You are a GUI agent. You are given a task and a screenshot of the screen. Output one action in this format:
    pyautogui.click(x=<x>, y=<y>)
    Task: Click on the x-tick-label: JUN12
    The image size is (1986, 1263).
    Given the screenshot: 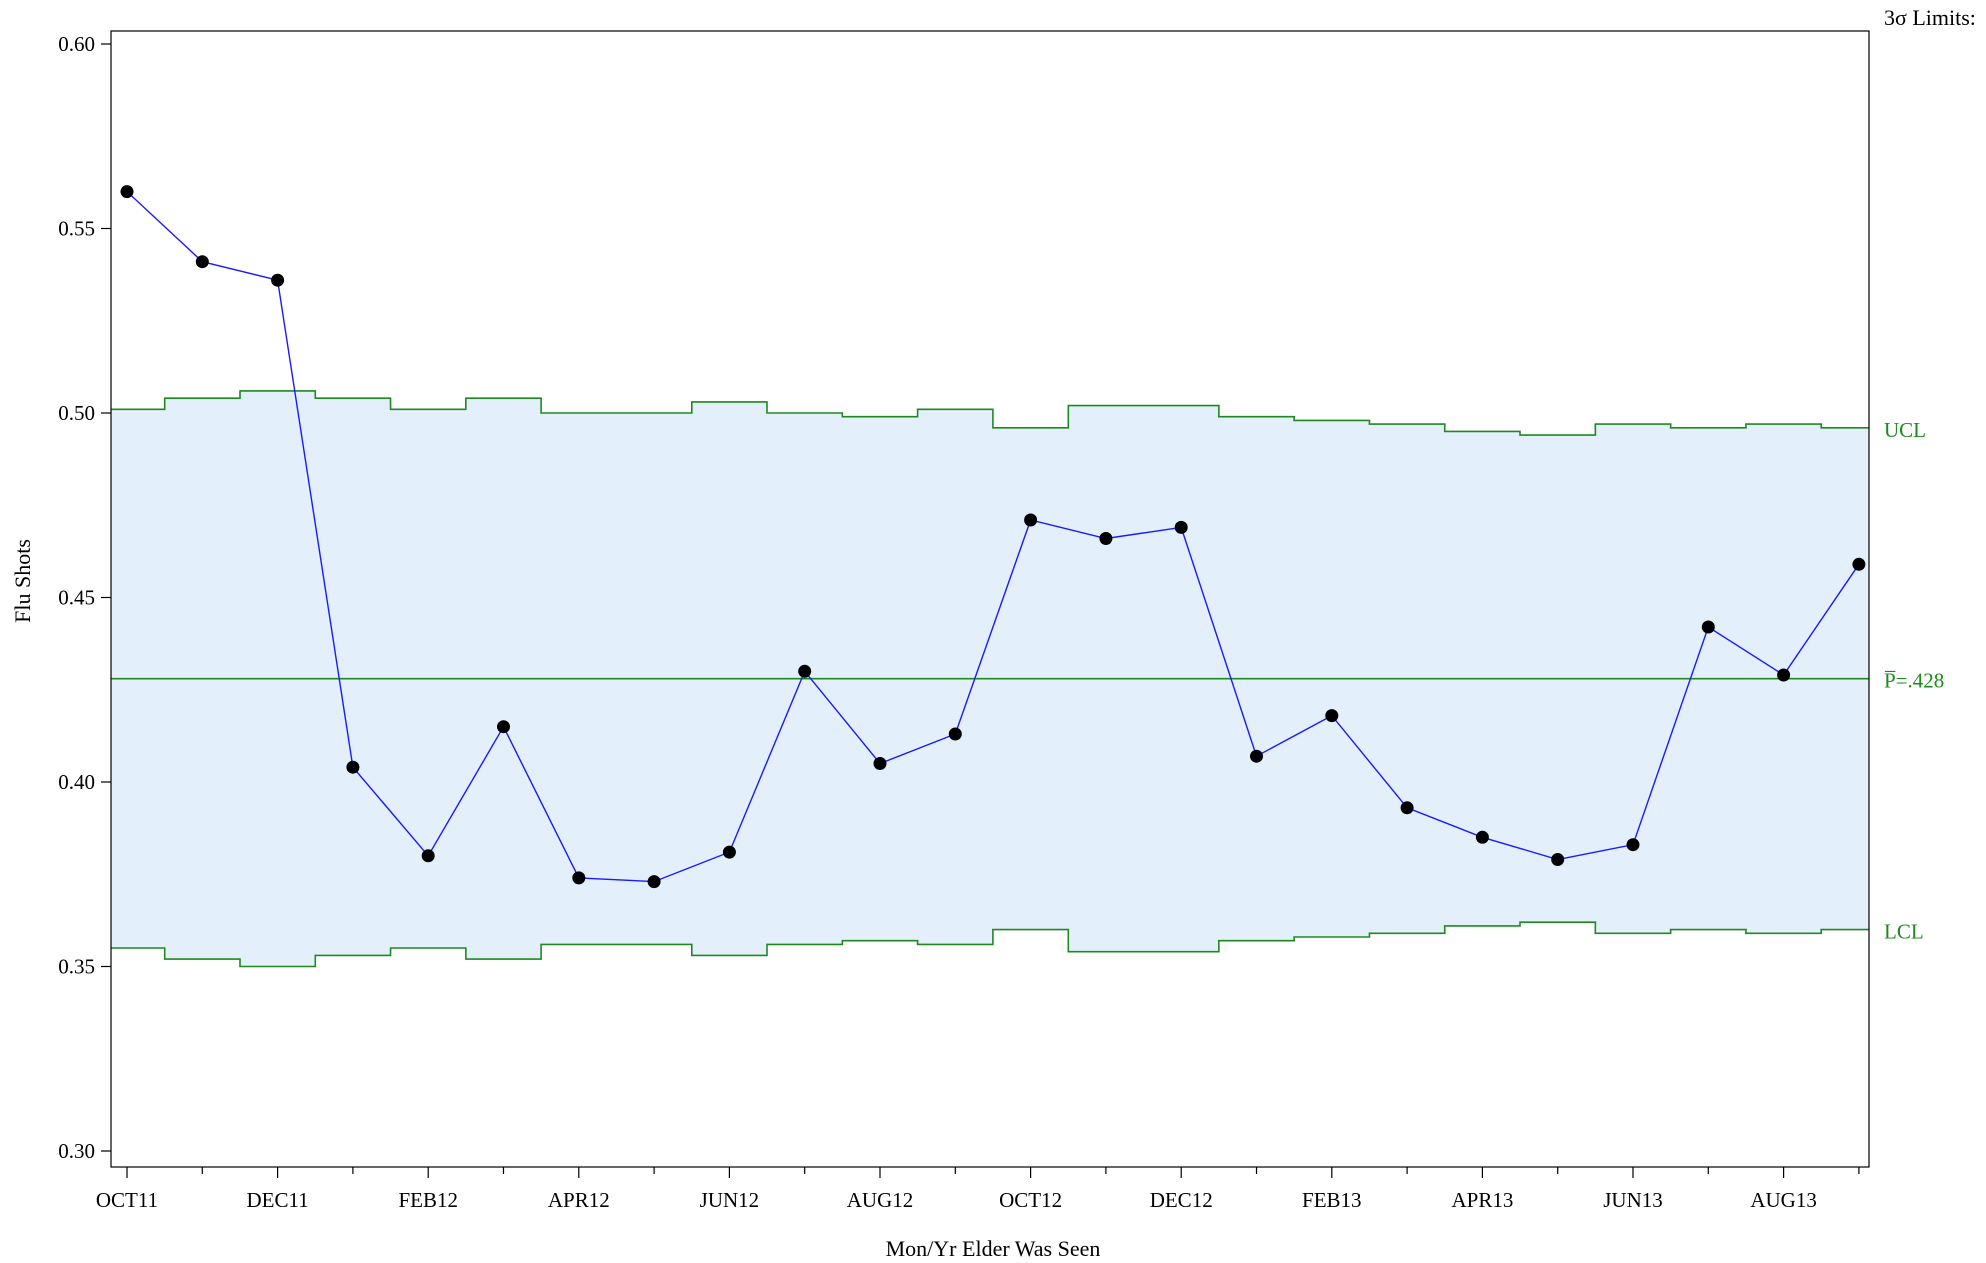 What is the action you would take?
    pyautogui.click(x=730, y=1200)
    